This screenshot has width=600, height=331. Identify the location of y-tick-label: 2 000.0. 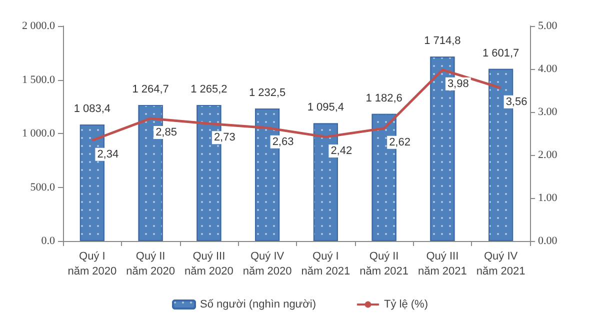
(39, 26).